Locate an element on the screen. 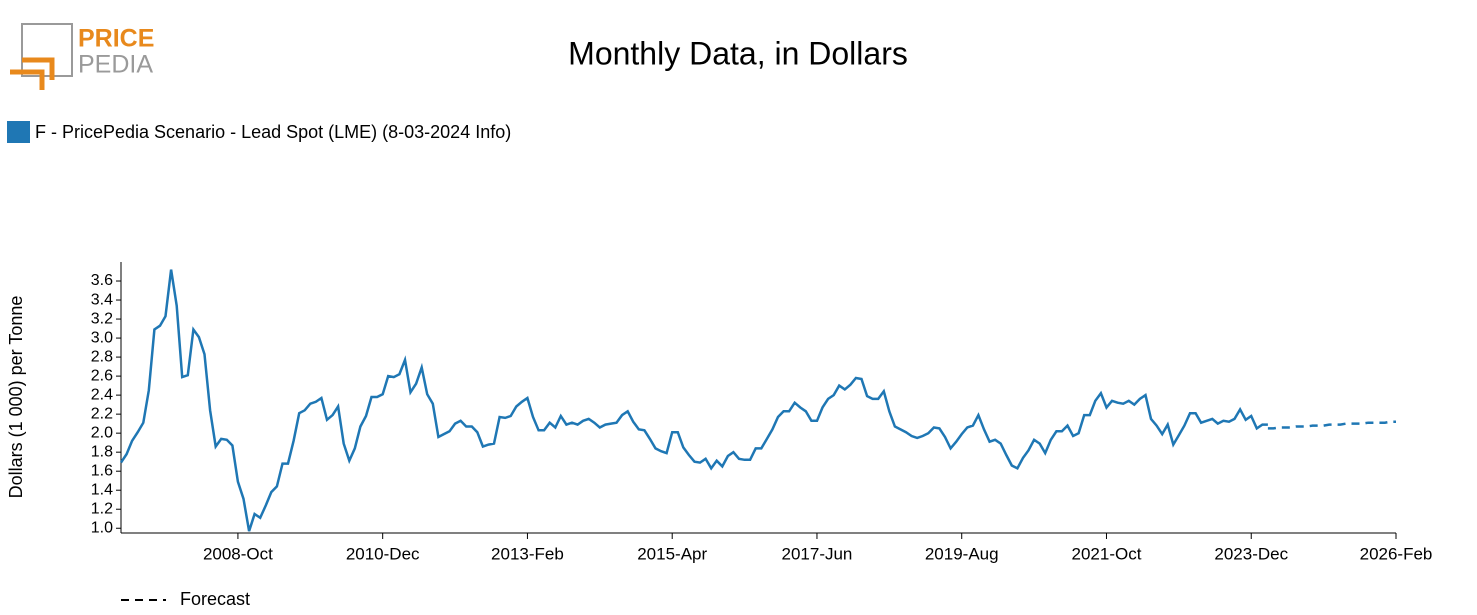  y-tick-label: 2.6 is located at coordinates (102, 375).